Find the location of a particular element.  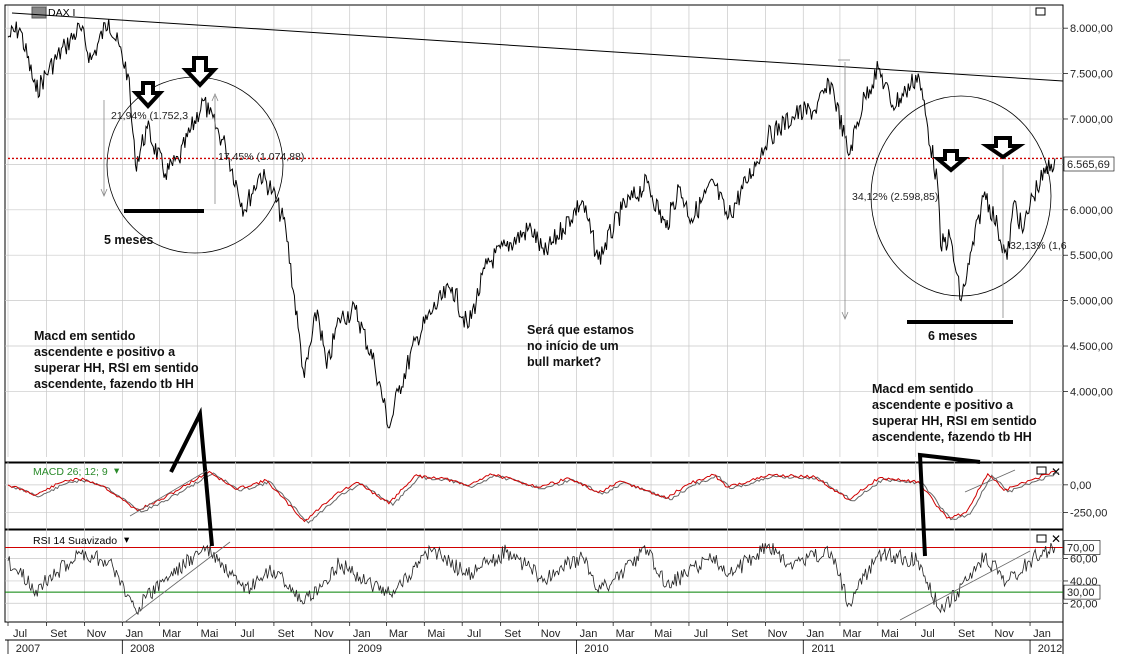

series-line-rsi is located at coordinates (531, 578).